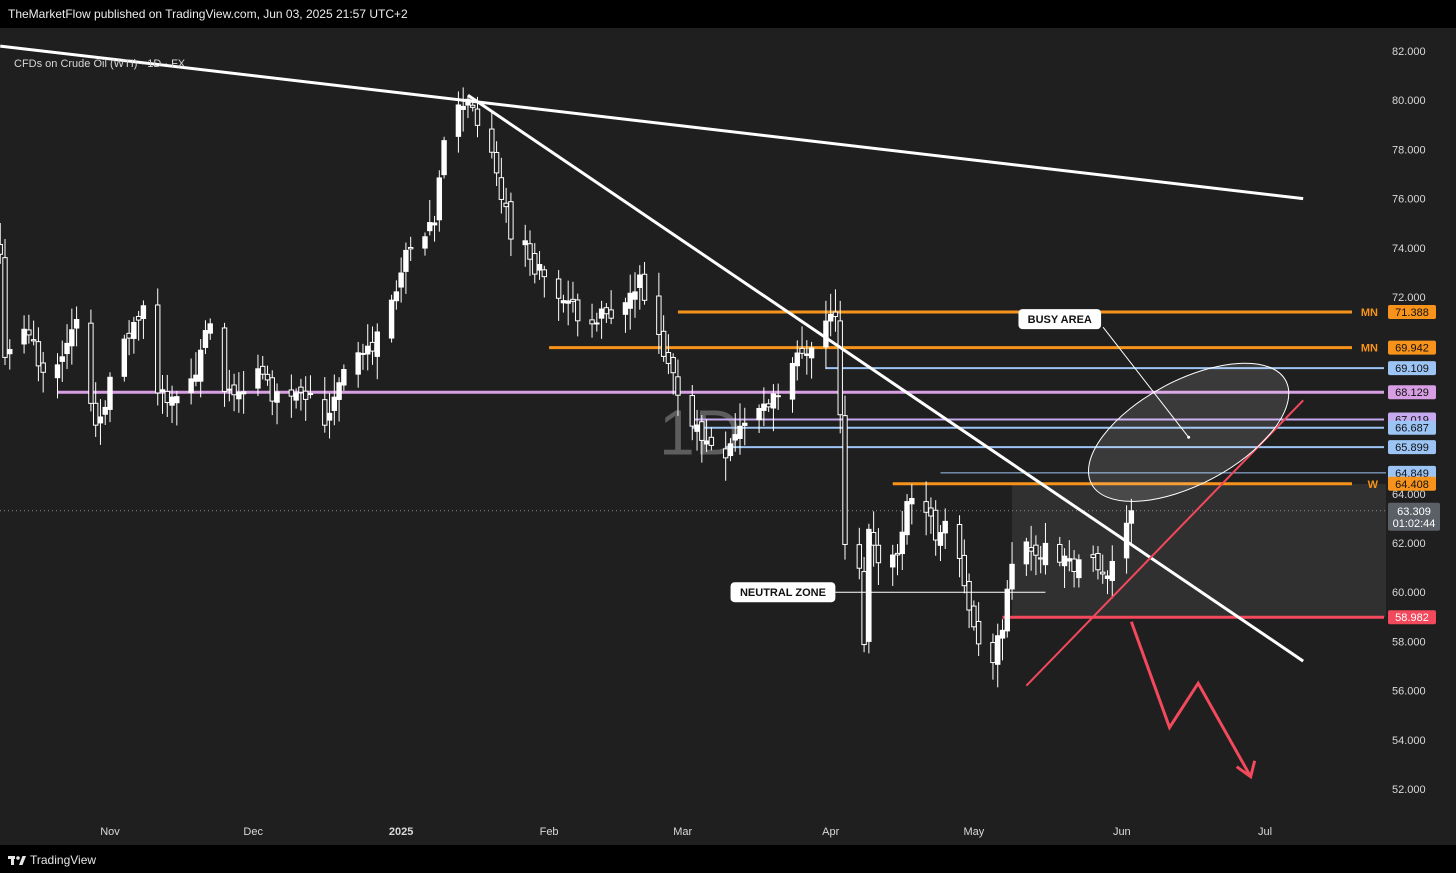 This screenshot has width=1456, height=873. I want to click on y-tick-label: 60.000, so click(1409, 593).